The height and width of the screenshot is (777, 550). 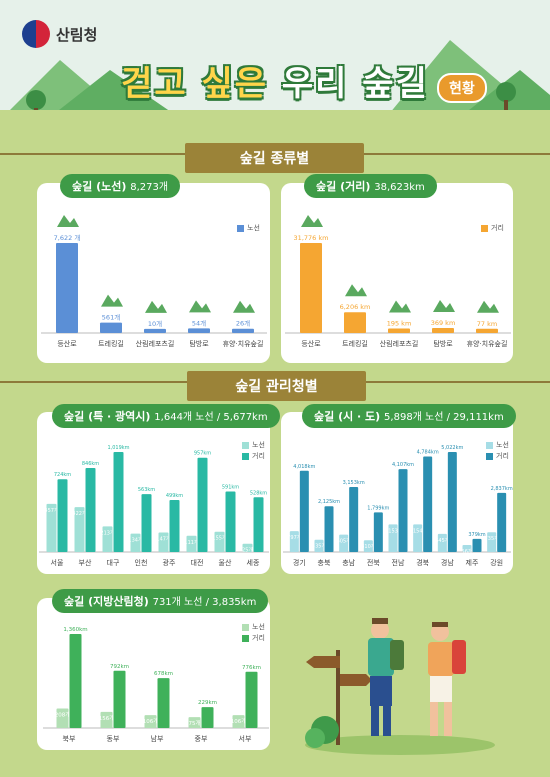 I want to click on chart-title-provinces: 숲길 (시 · 도) 5,898개 노선 / 29,111km, so click(x=409, y=416).